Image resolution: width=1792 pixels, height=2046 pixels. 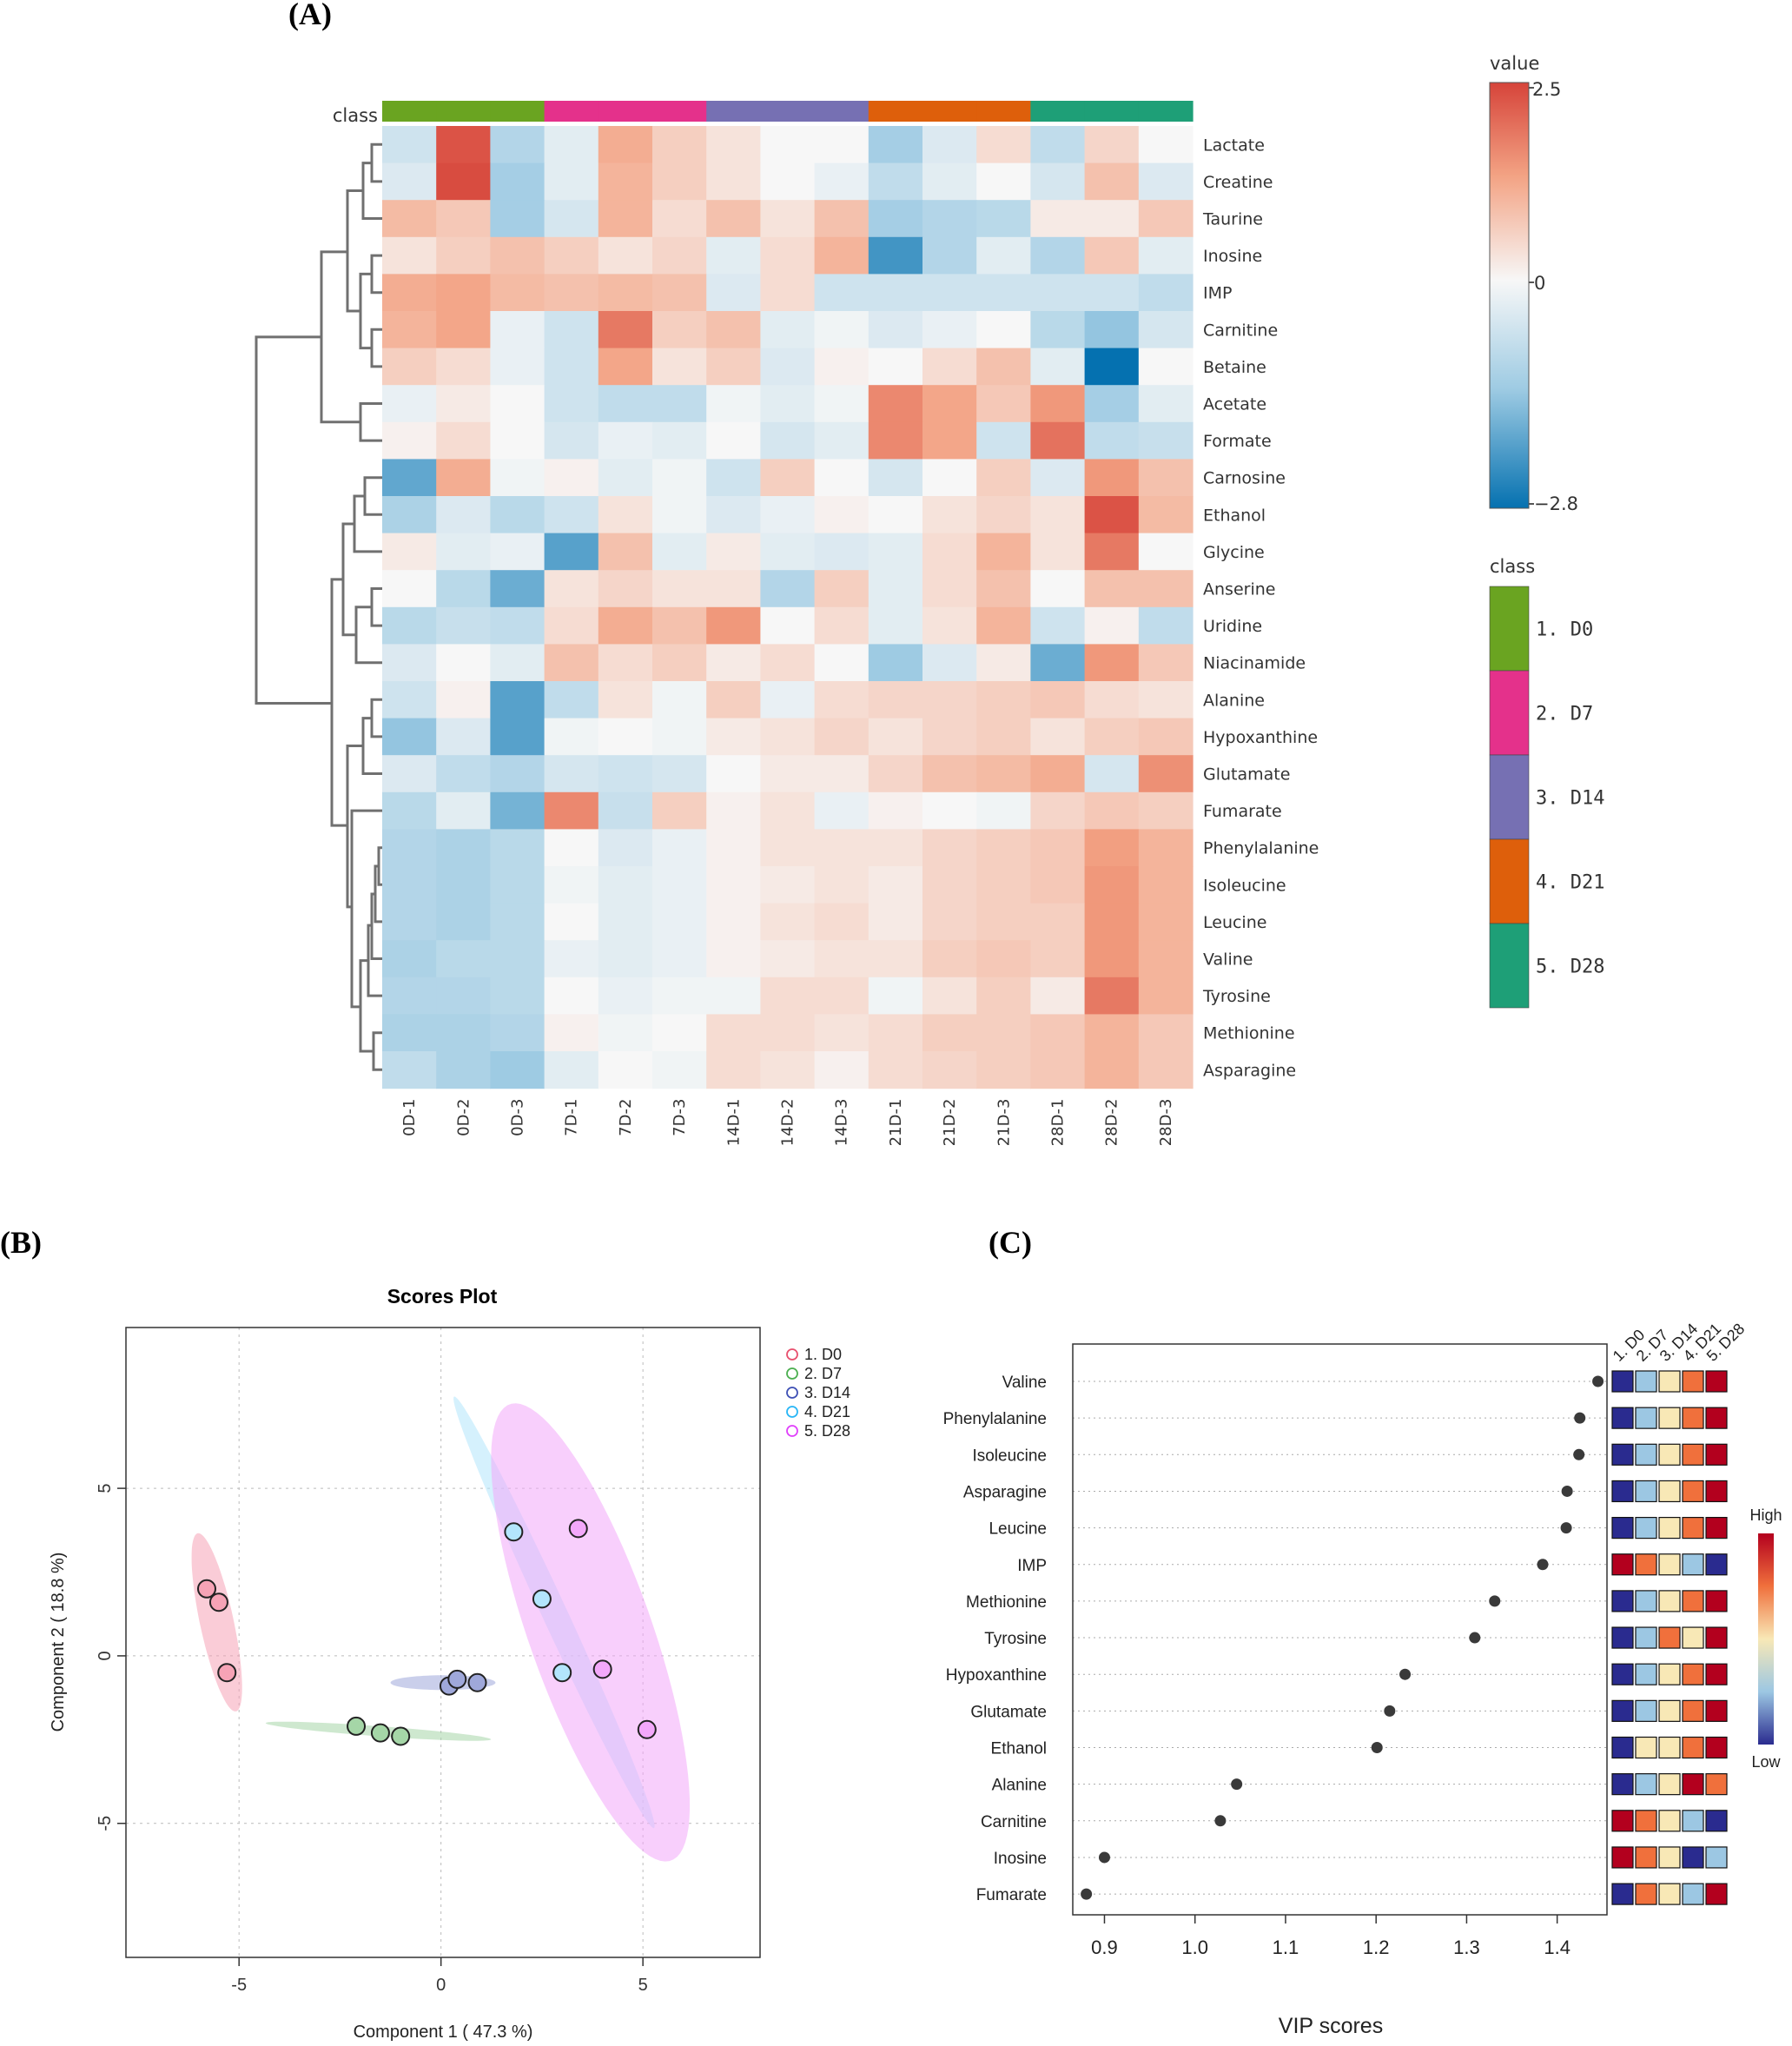 I want to click on scores-axis-ticks: -5 0 5 -5 0 5, so click(x=372, y=1740).